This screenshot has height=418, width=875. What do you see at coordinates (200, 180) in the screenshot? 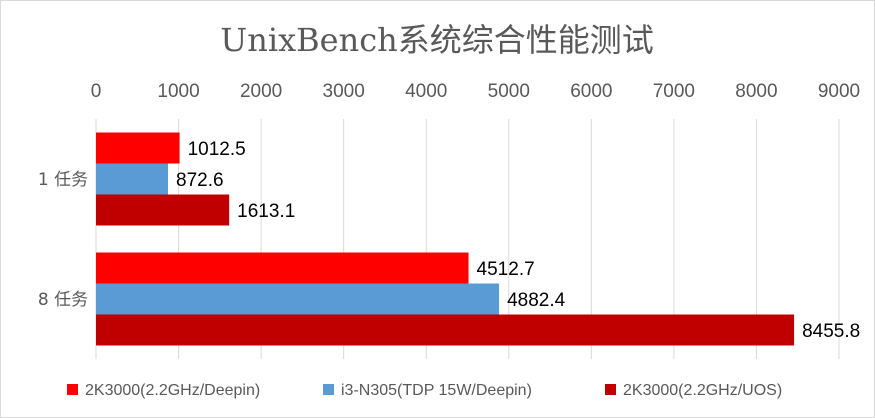
I see `data-label: 872.6` at bounding box center [200, 180].